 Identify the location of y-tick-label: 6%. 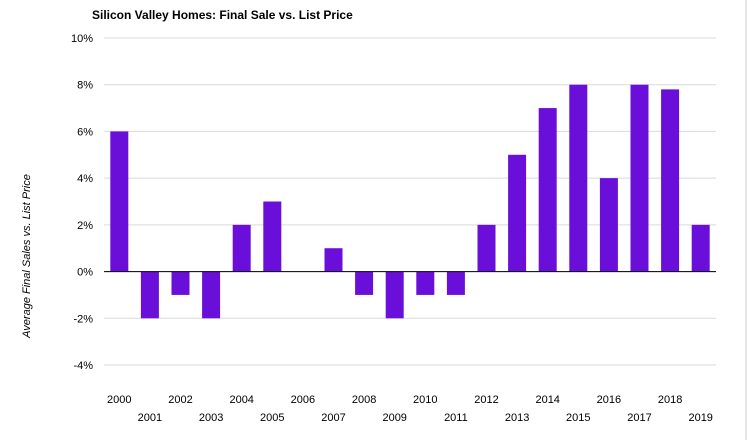
(85, 132).